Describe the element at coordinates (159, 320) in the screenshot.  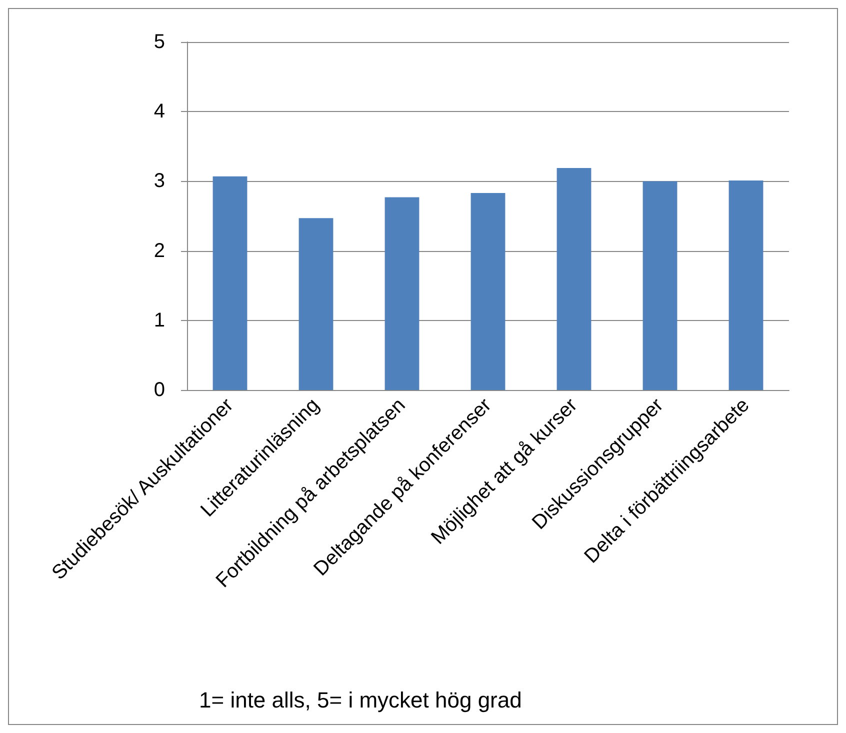
I see `y-tick-label: 1` at that location.